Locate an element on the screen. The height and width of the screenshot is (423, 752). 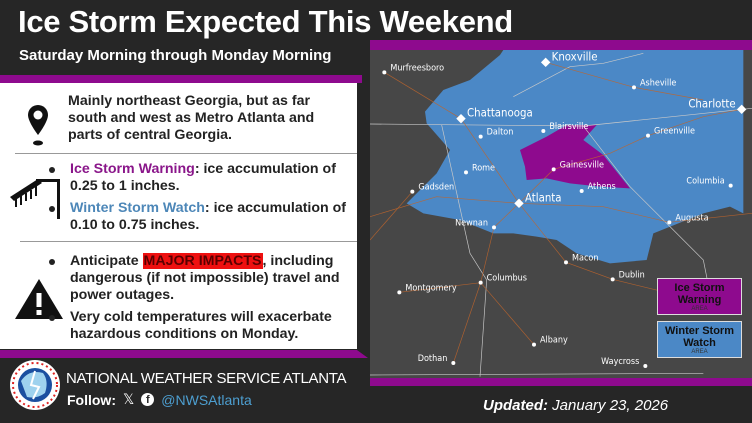
updated-stamp: Updated: January 23, 2026 is located at coordinates (575, 405).